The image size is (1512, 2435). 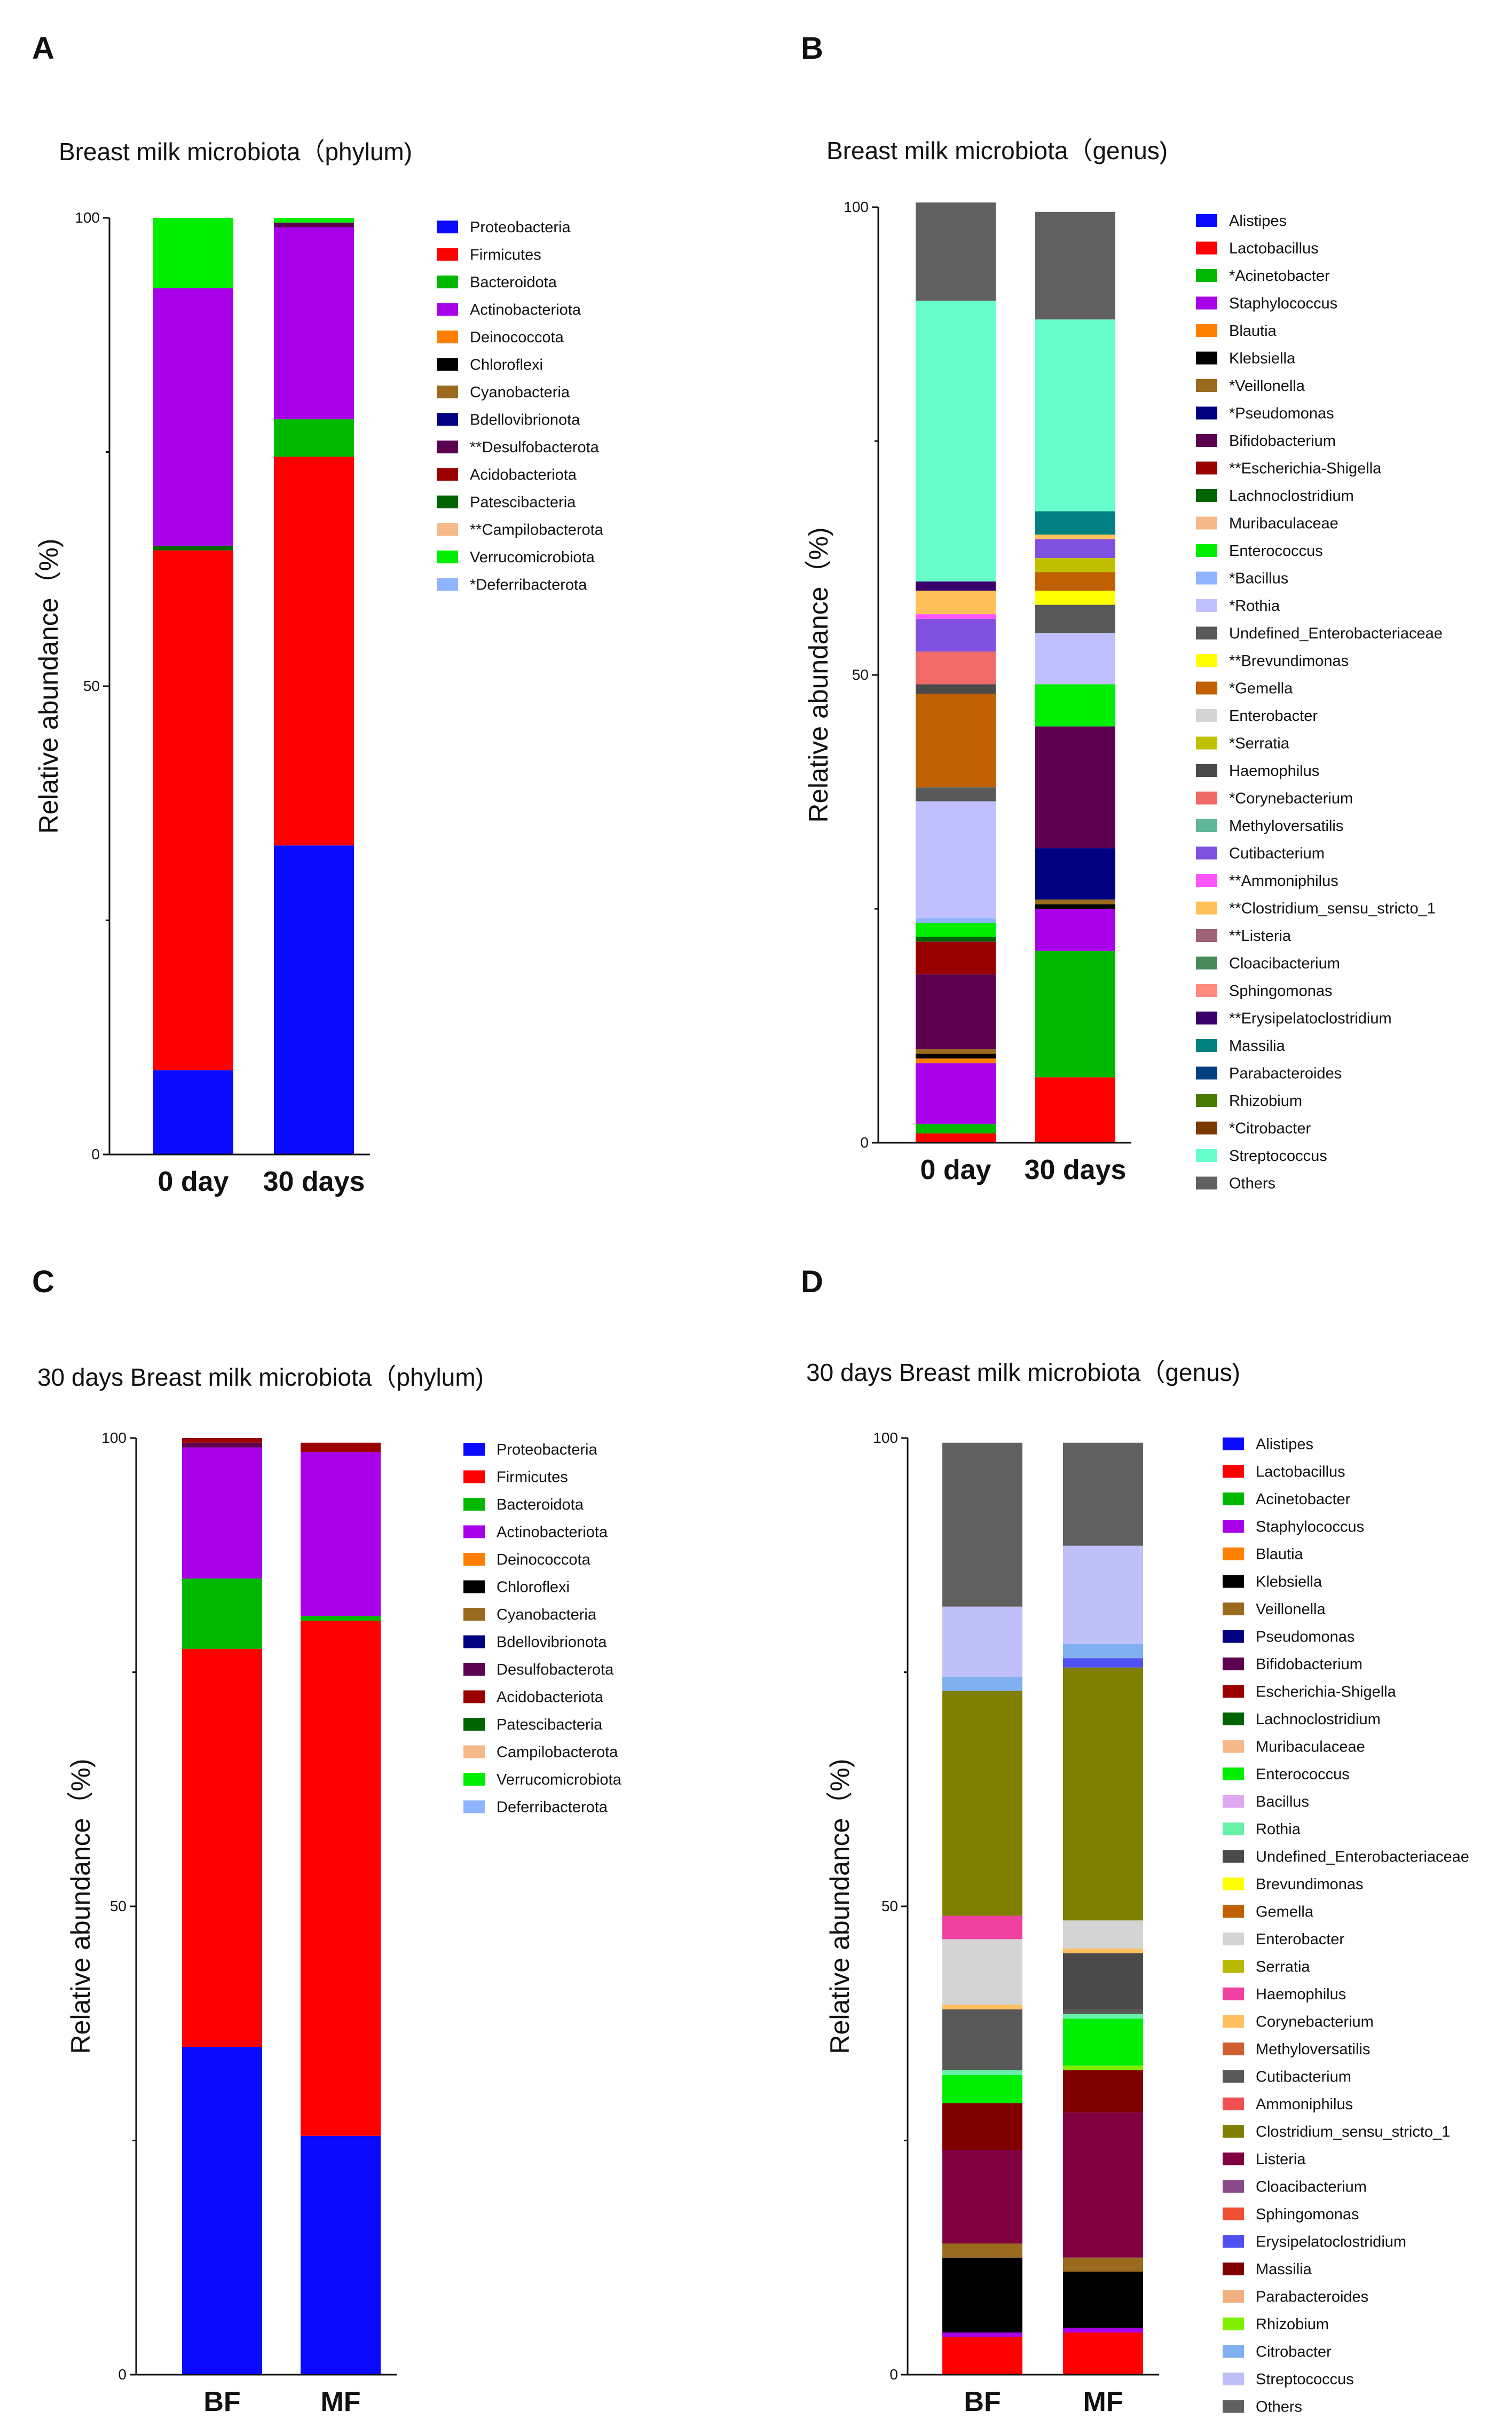 I want to click on legend-label-d-muribaculaceae: Muribaculaceae, so click(x=1310, y=1747).